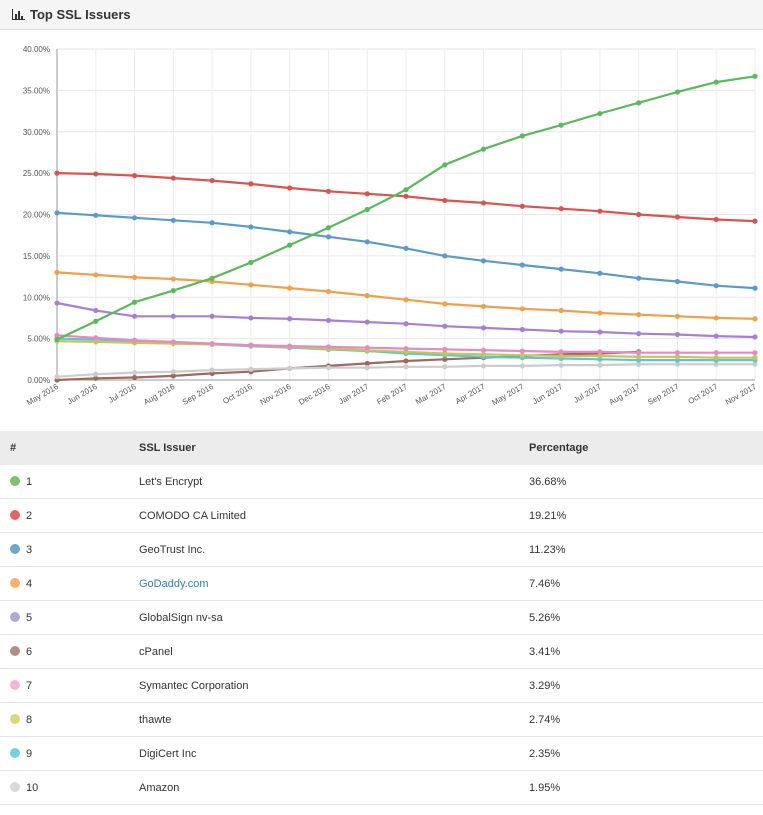 This screenshot has width=763, height=815. I want to click on x-tick-label: May 2016, so click(42, 395).